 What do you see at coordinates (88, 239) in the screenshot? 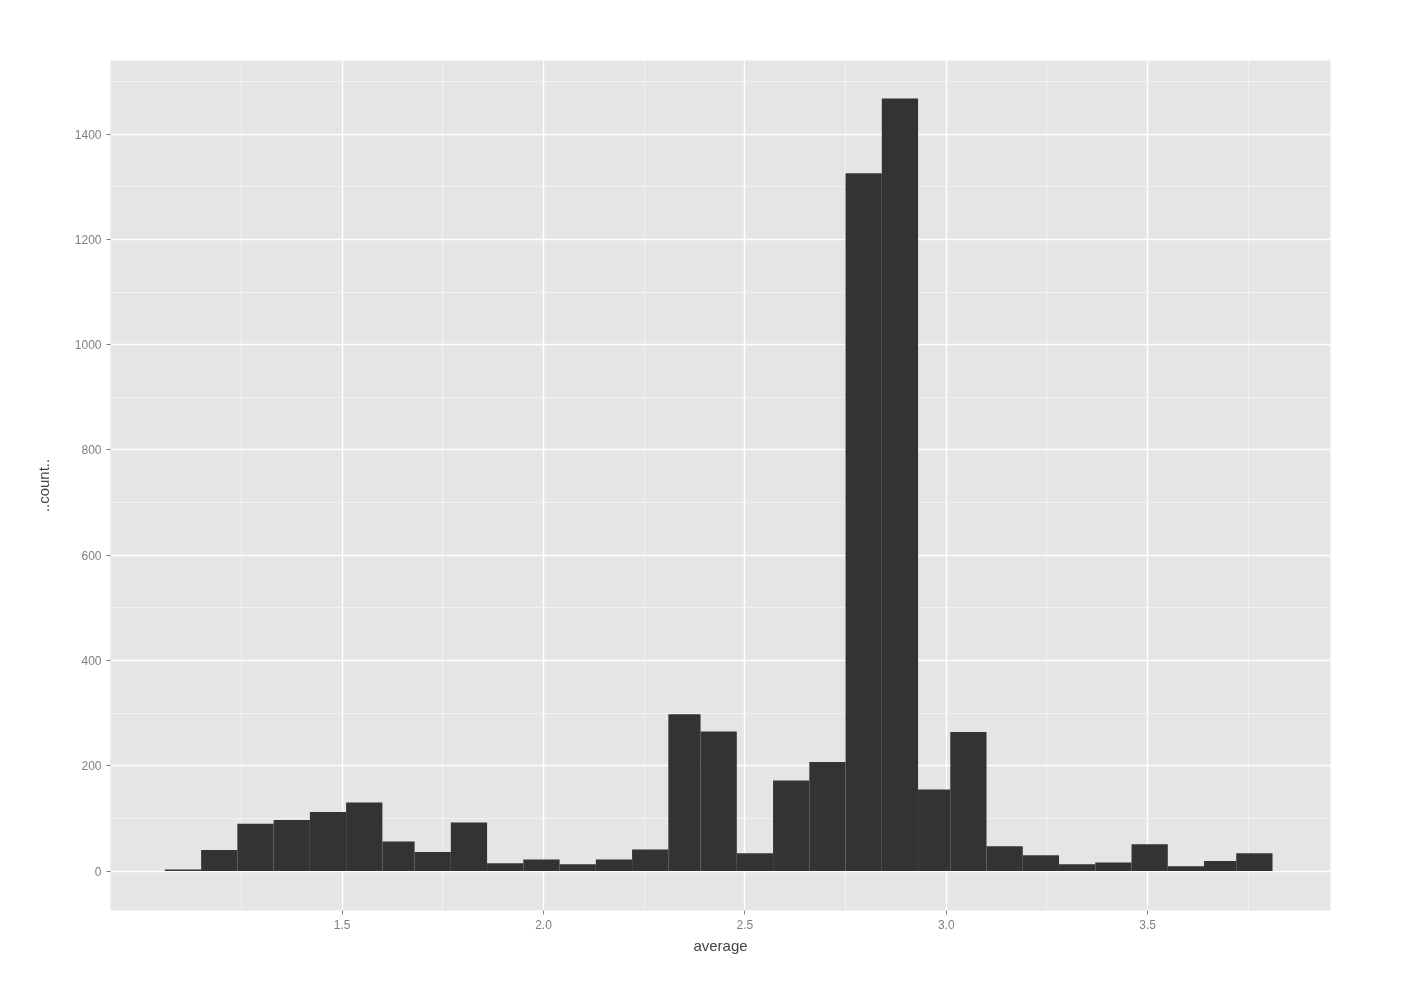
I see `y-tick-label: 1200` at bounding box center [88, 239].